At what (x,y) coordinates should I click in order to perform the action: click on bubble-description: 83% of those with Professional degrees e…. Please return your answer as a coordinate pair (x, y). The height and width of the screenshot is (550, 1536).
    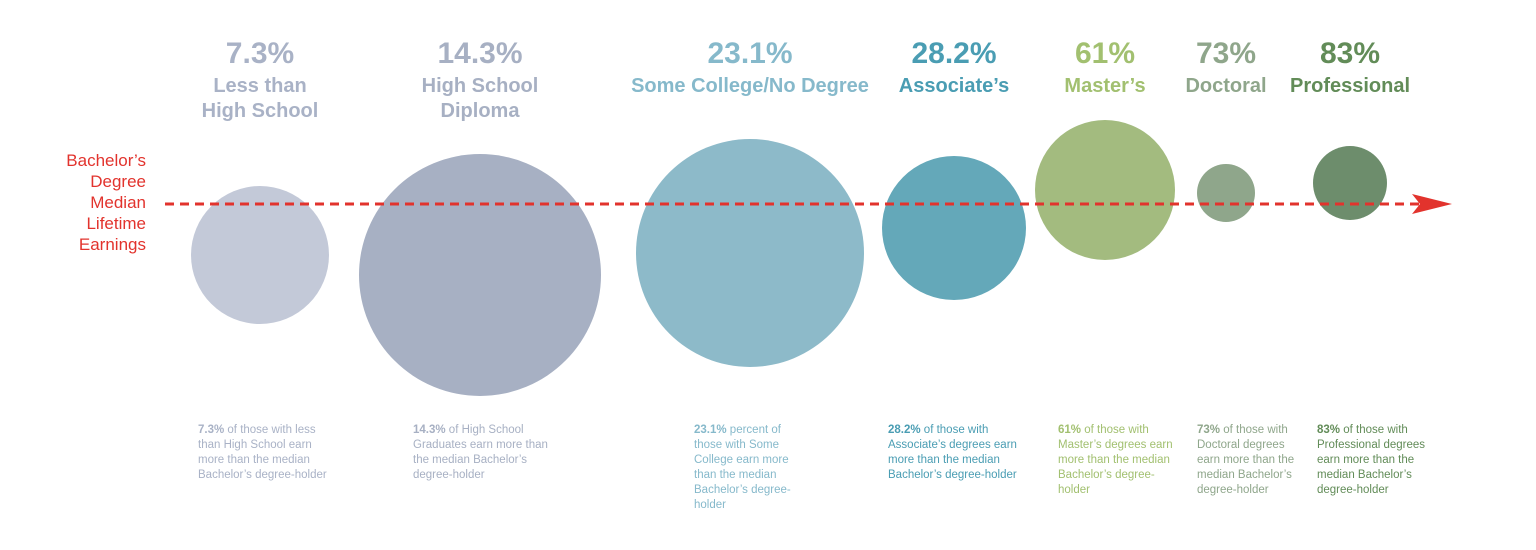
    Looking at the image, I should click on (1379, 460).